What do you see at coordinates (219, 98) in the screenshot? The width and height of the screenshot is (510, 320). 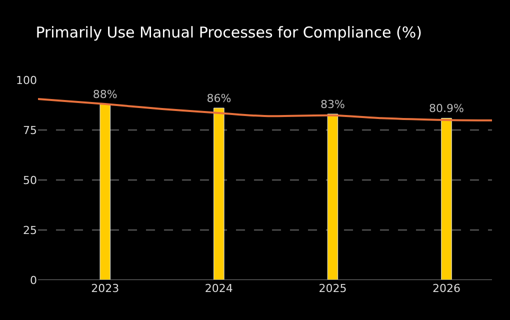 I see `data-label: 86%` at bounding box center [219, 98].